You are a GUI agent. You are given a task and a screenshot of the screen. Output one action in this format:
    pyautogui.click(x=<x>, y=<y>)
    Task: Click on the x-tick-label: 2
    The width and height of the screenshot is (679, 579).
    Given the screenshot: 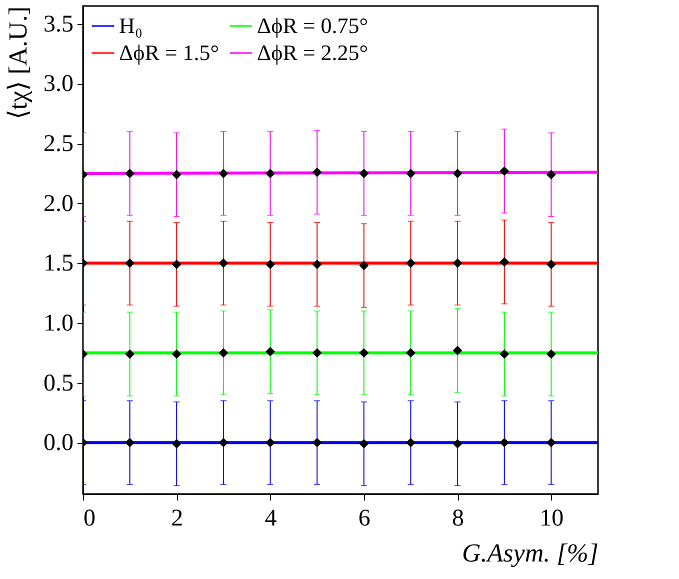 What is the action you would take?
    pyautogui.click(x=177, y=519)
    